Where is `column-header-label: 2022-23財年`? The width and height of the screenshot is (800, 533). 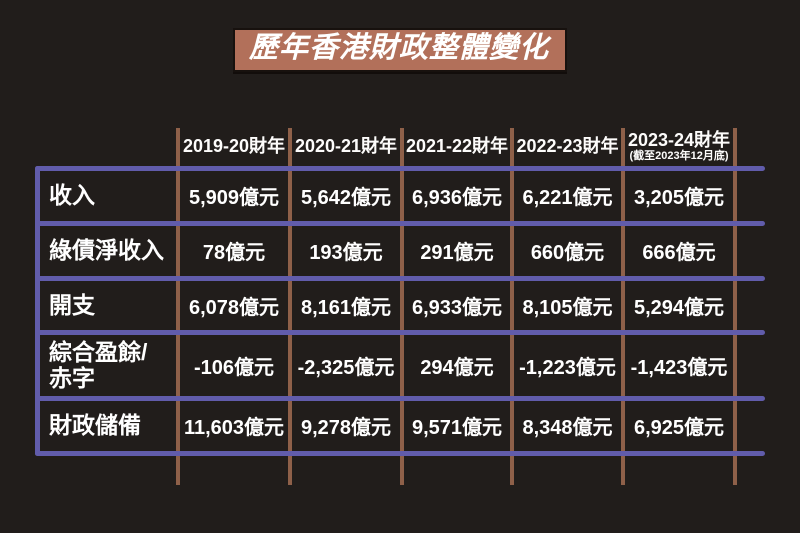
column-header-label: 2022-23財年 is located at coordinates (567, 146).